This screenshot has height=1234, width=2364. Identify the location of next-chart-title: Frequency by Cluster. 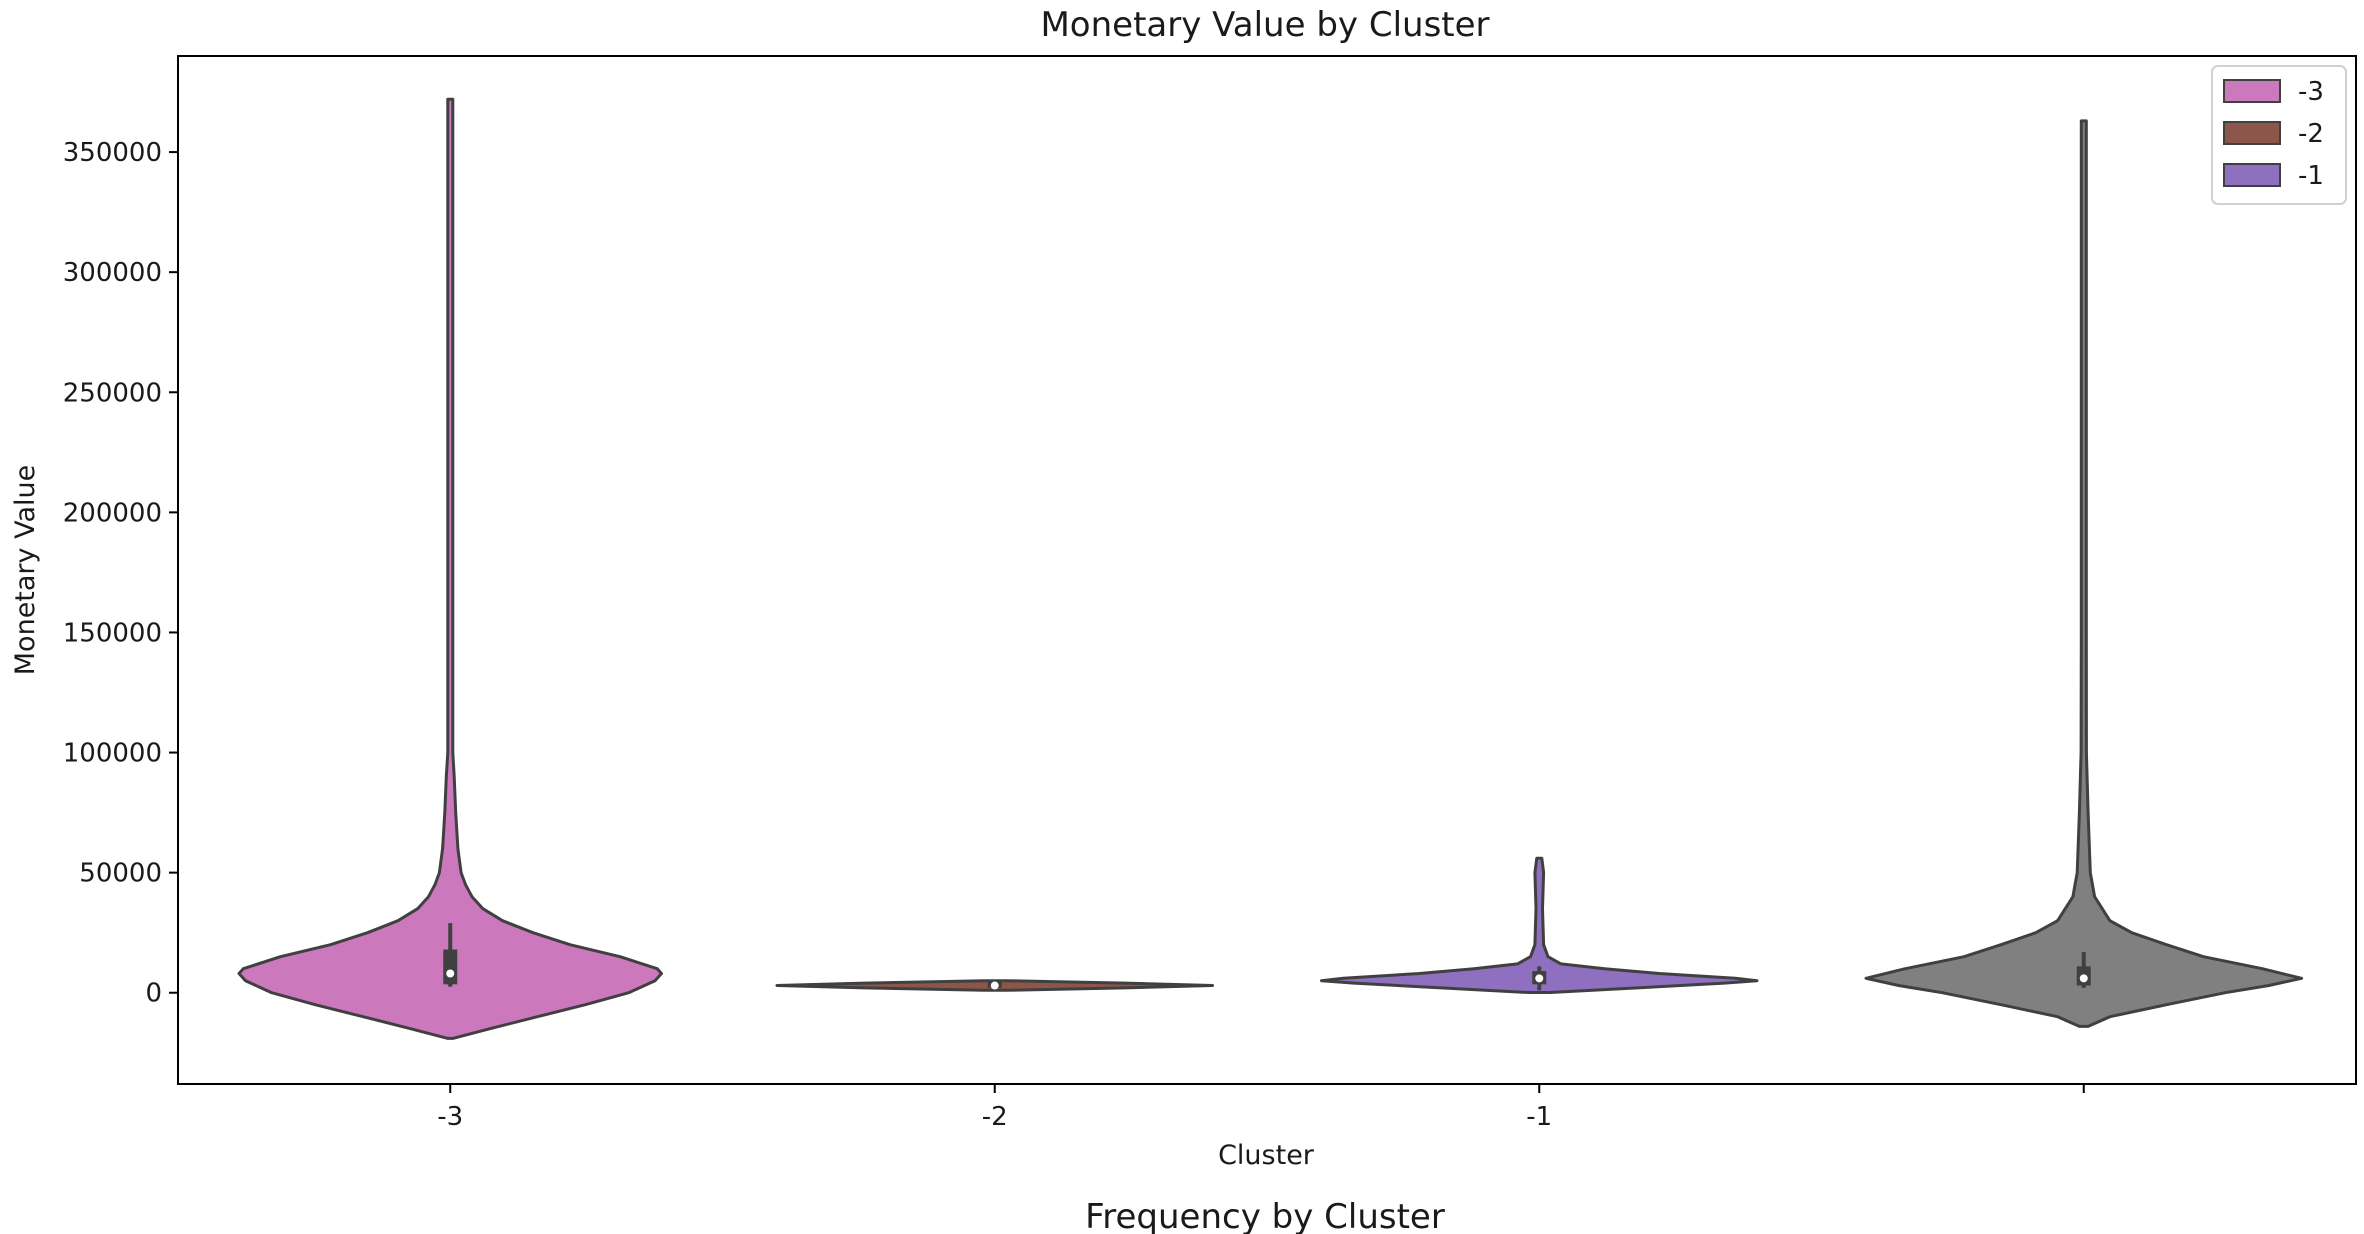
(1265, 1215).